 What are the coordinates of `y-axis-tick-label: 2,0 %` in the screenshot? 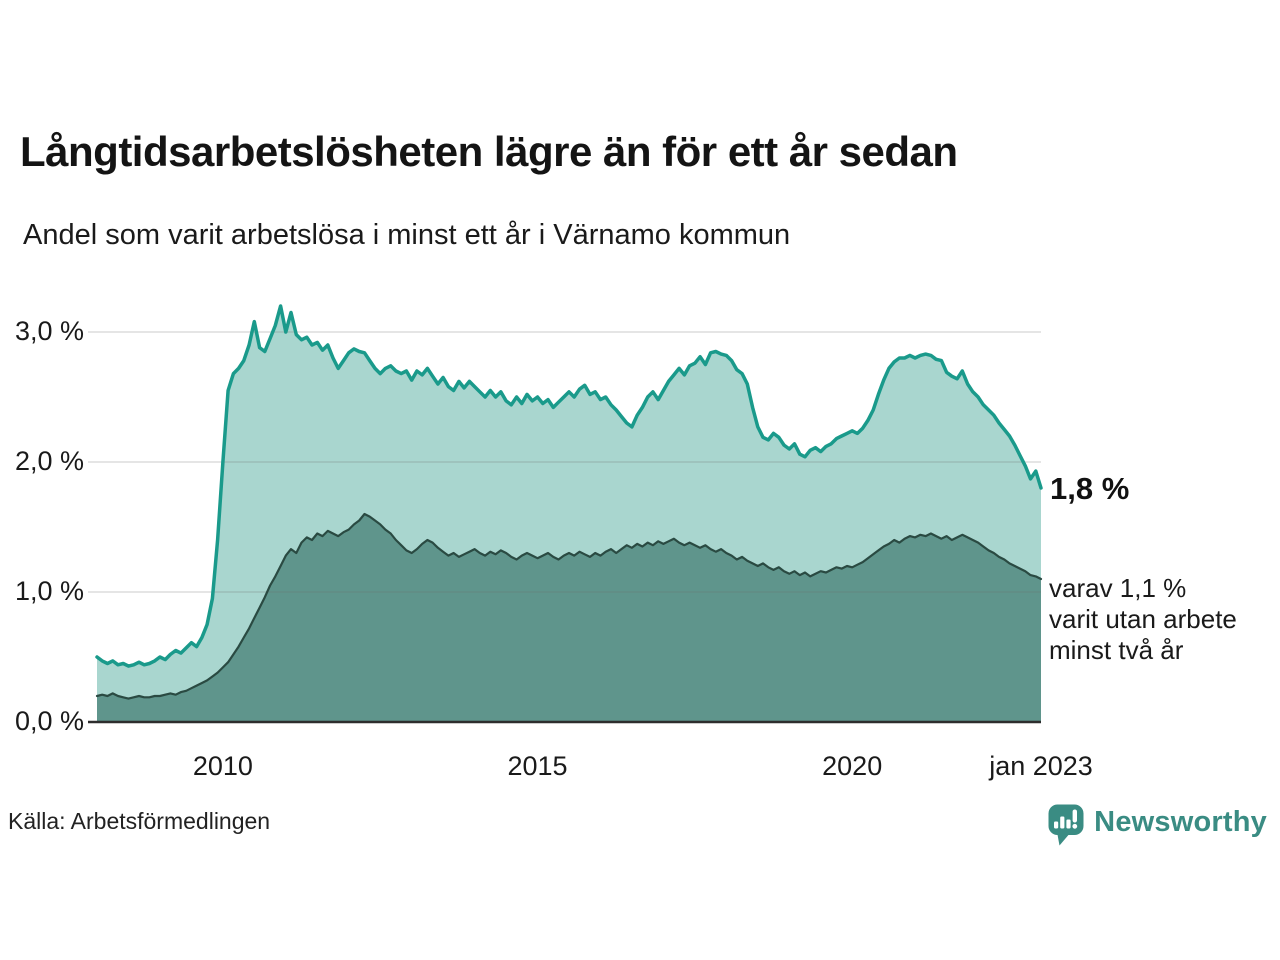 It's located at (49, 460).